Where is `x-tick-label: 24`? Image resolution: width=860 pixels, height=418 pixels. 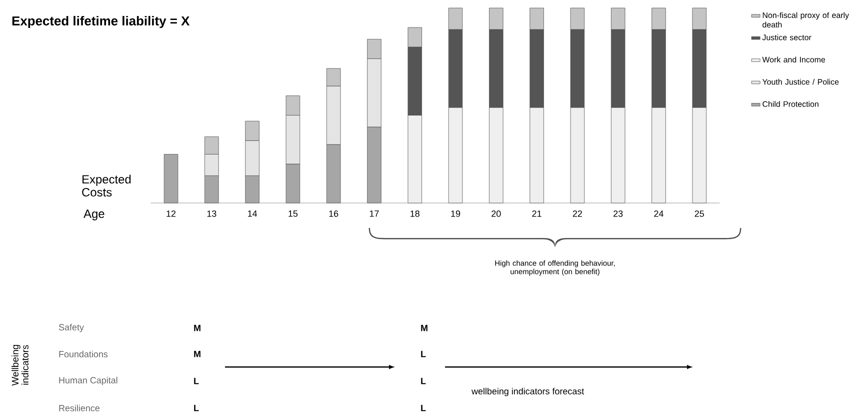
x-tick-label: 24 is located at coordinates (659, 213).